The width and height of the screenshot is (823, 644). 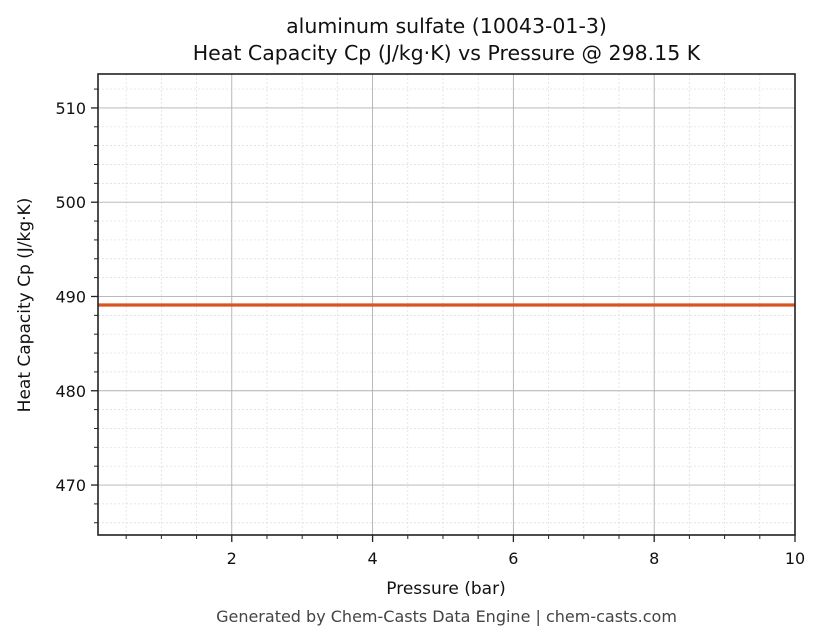 What do you see at coordinates (70, 108) in the screenshot?
I see `y-tick-label: 510` at bounding box center [70, 108].